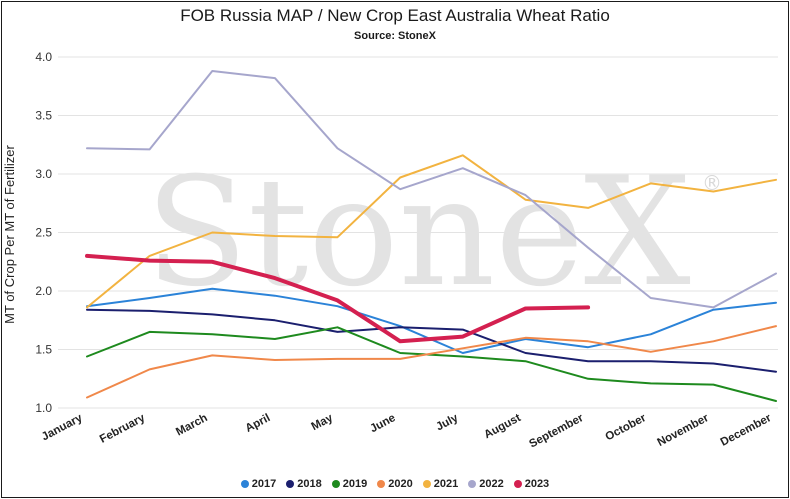 This screenshot has width=790, height=499. What do you see at coordinates (712, 183) in the screenshot?
I see `watermark-registered-mark: ®` at bounding box center [712, 183].